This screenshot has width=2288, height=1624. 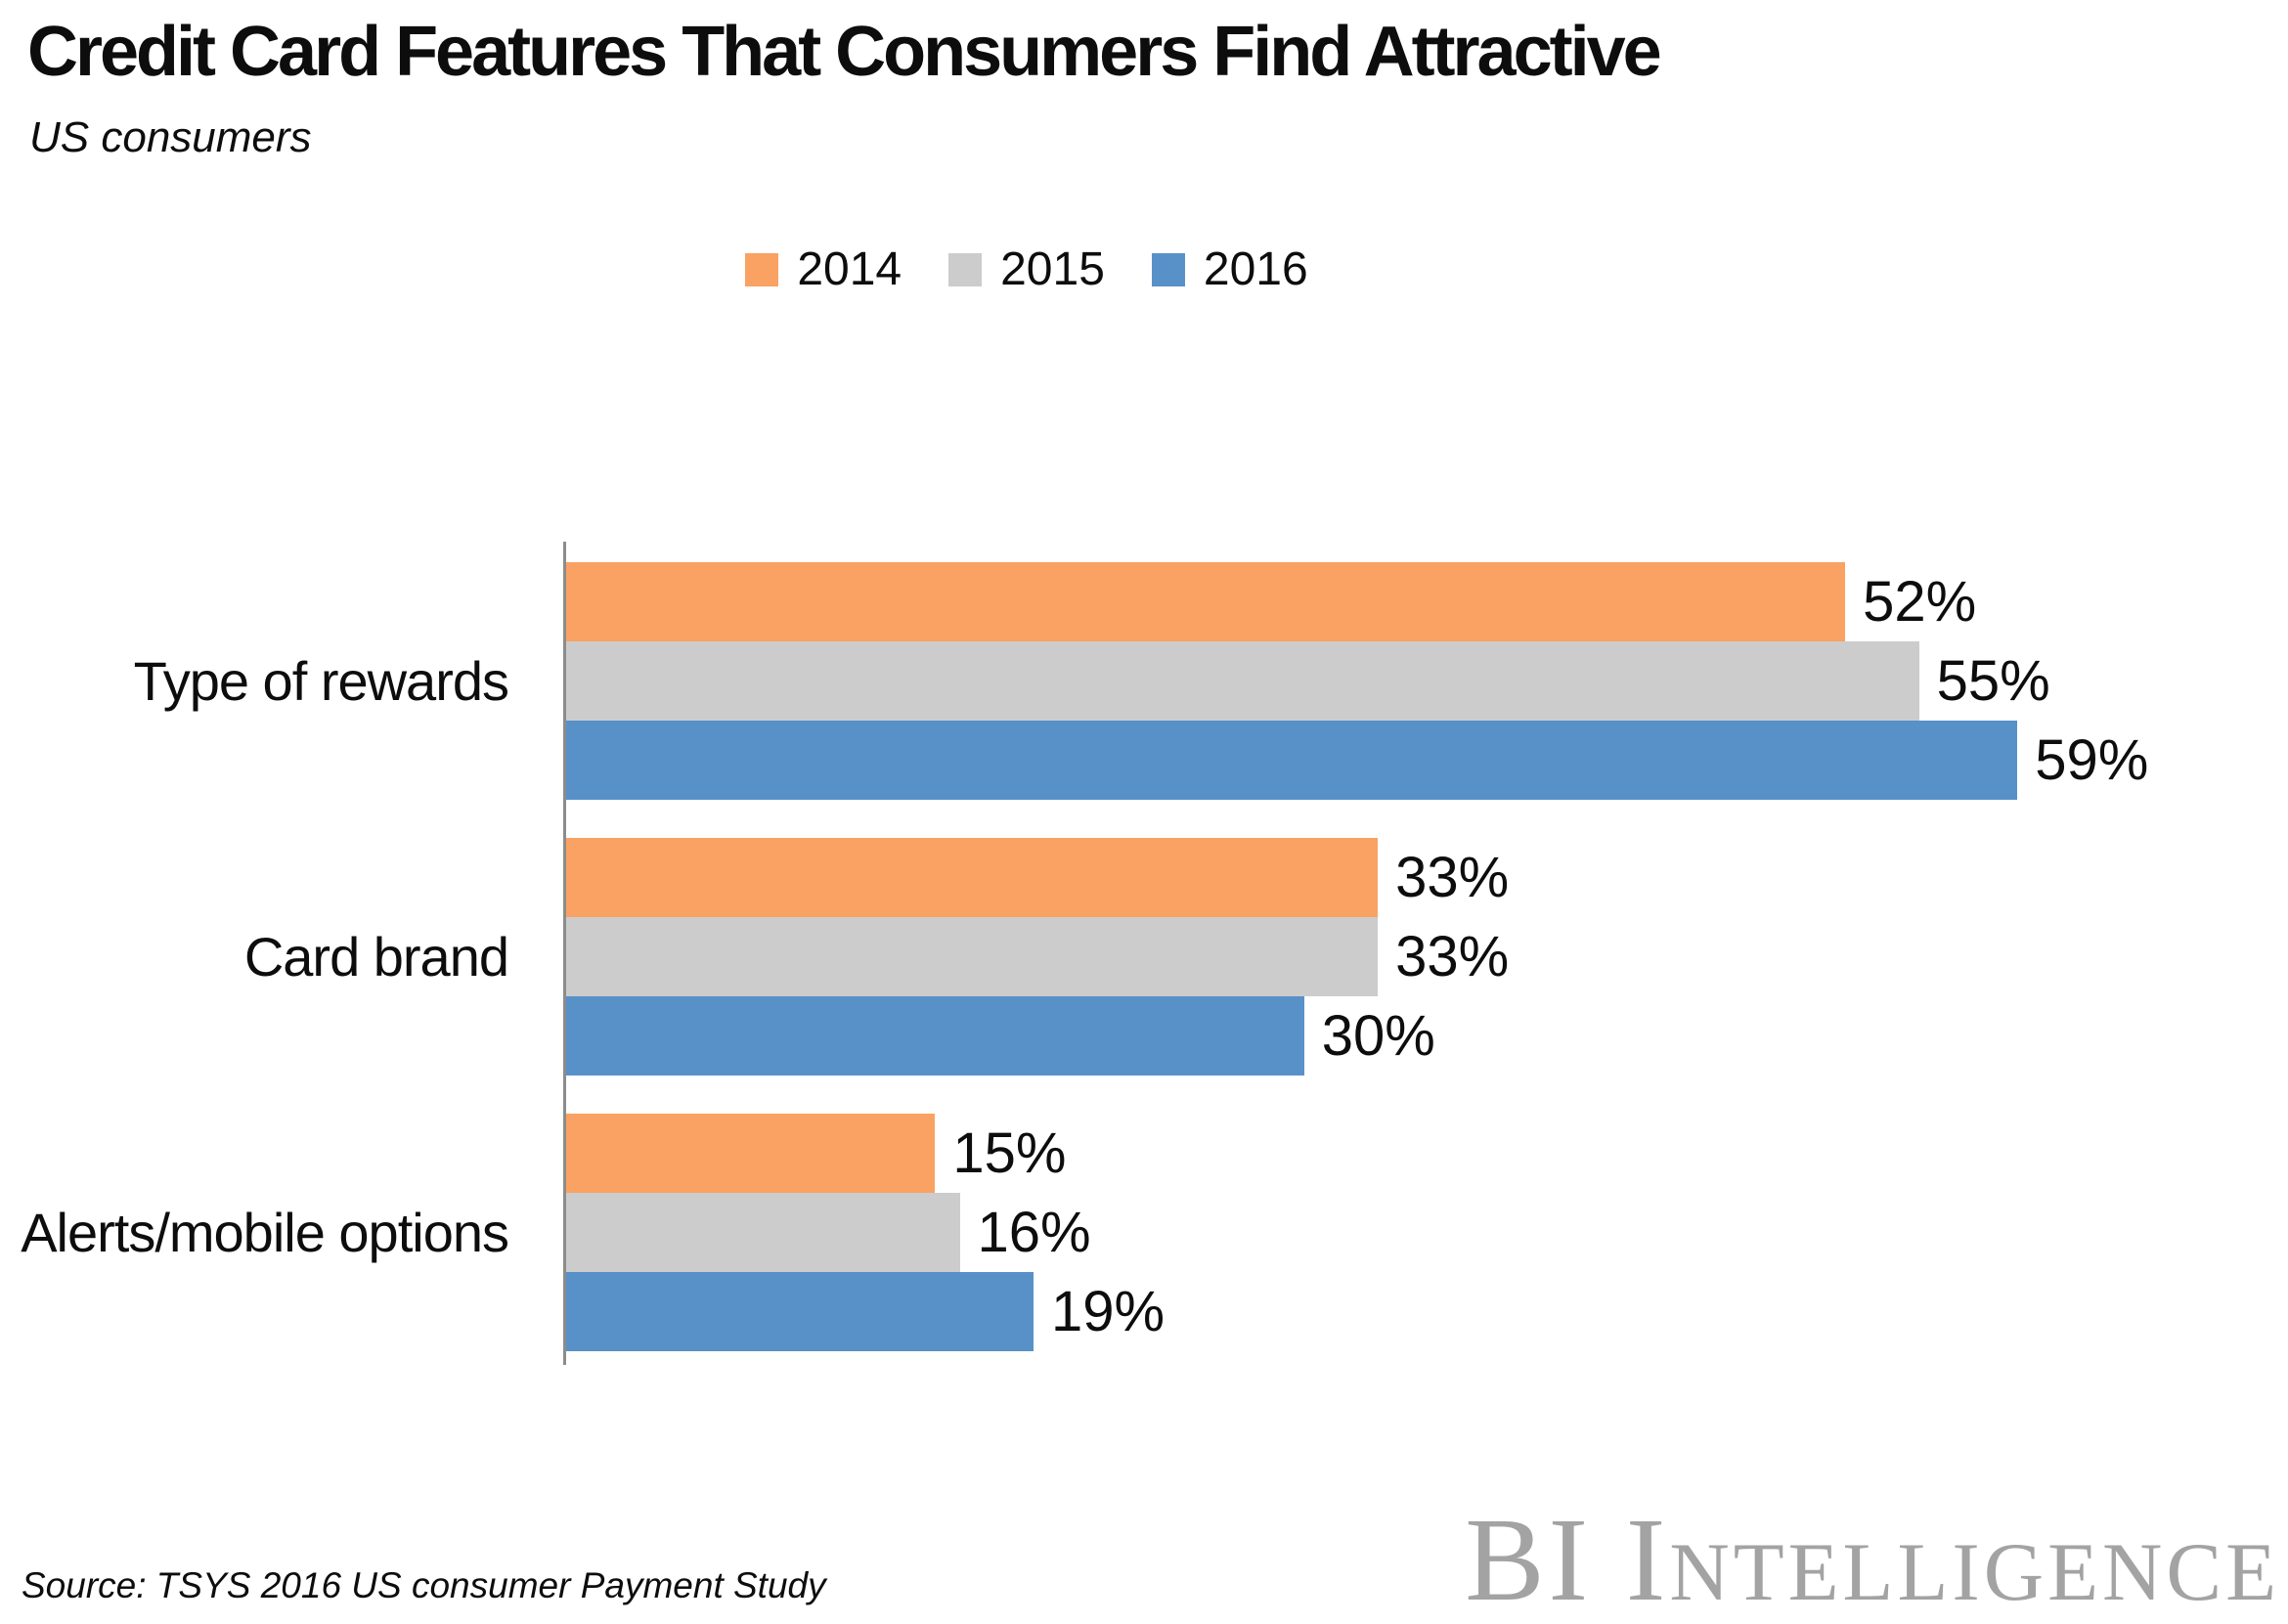 I want to click on bar-row-2016-card-brand: 30%, so click(x=1427, y=1036).